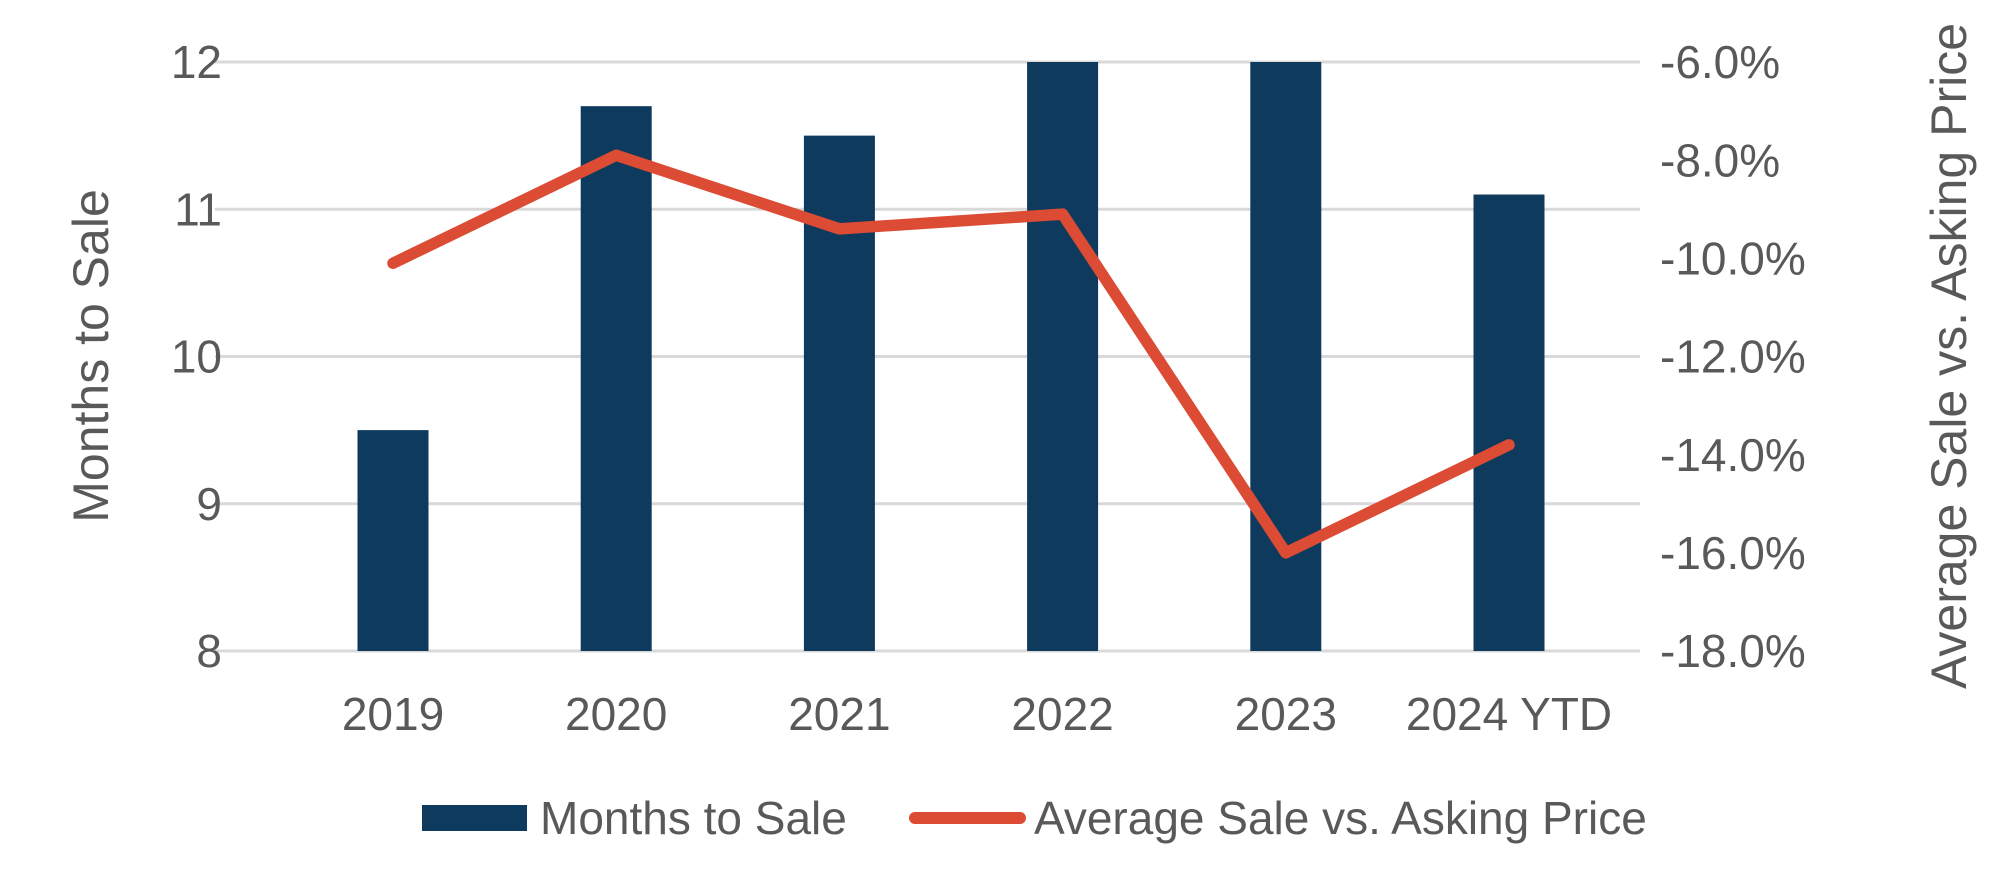 The height and width of the screenshot is (875, 2000). Describe the element at coordinates (1949, 356) in the screenshot. I see `right-axis-title: Average Sale vs. Asking Price` at that location.